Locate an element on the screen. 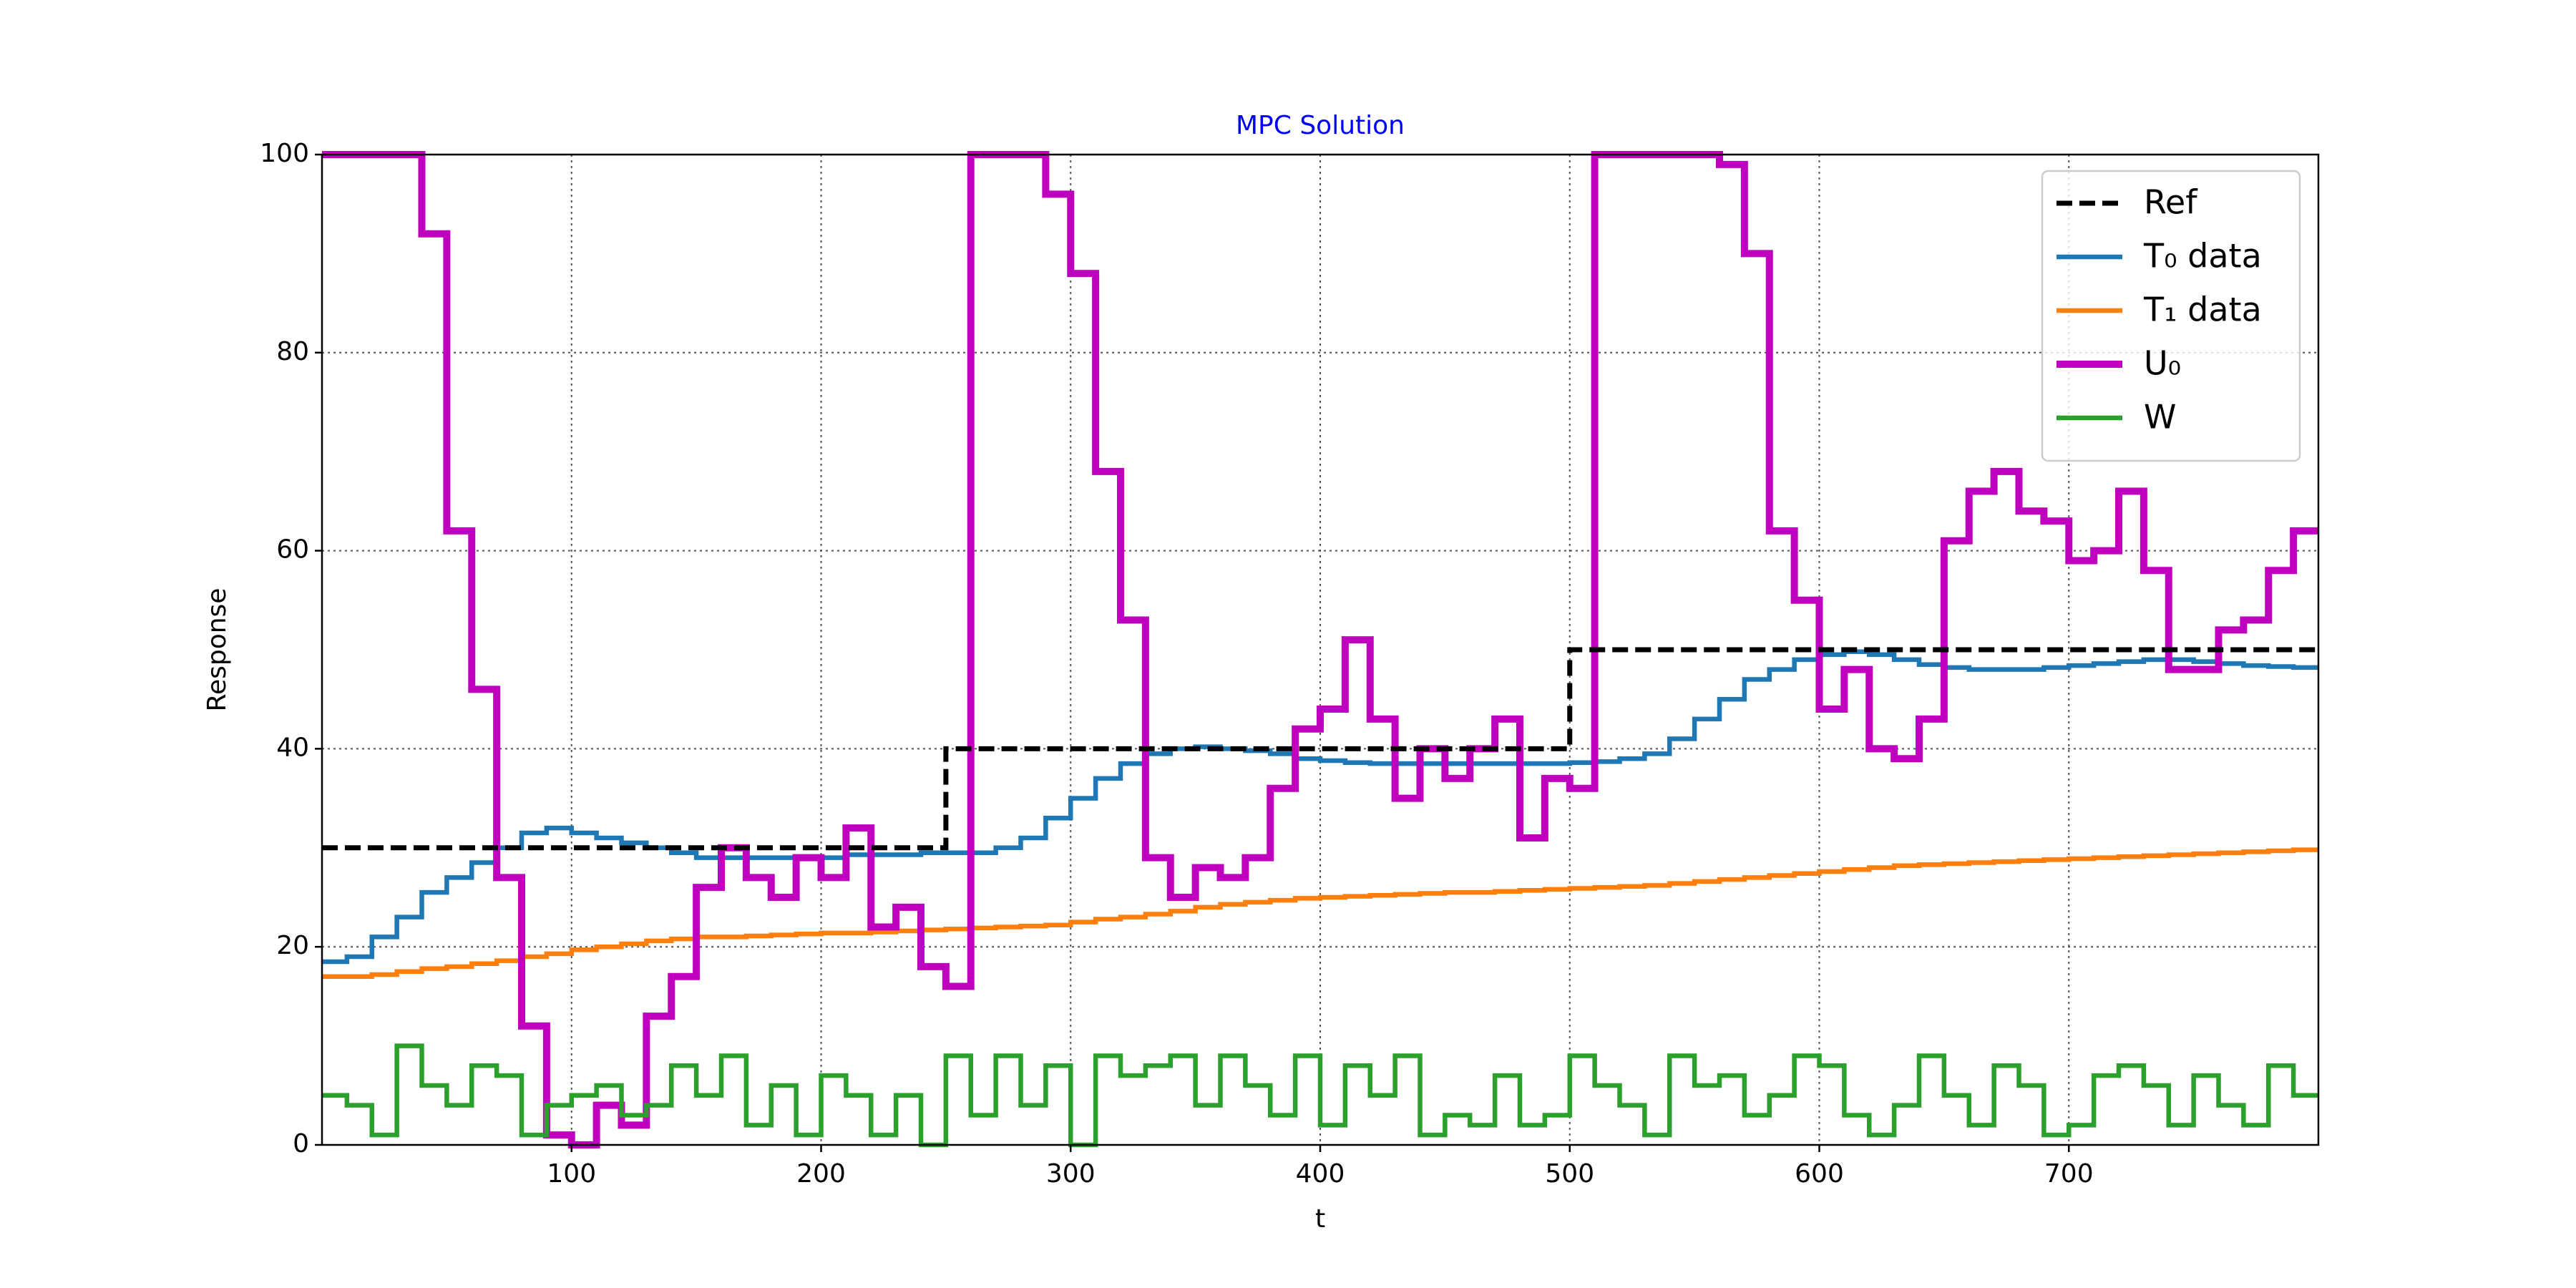 This screenshot has height=1288, width=2576. y-tick-label: 80 is located at coordinates (292, 351).